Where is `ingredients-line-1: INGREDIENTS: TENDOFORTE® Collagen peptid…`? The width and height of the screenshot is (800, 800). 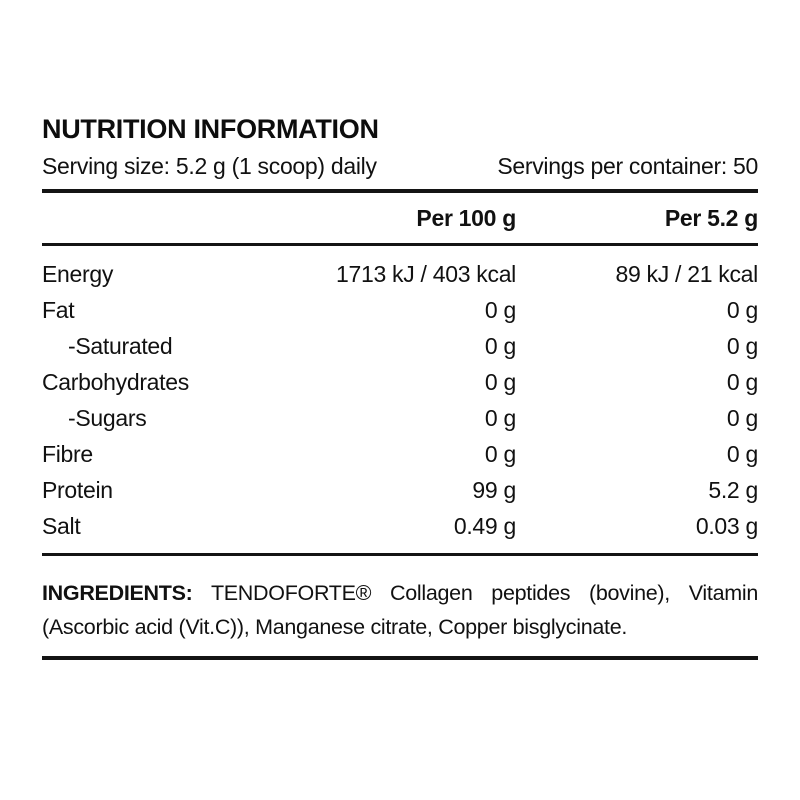
ingredients-line-1: INGREDIENTS: TENDOFORTE® Collagen peptid… is located at coordinates (400, 593).